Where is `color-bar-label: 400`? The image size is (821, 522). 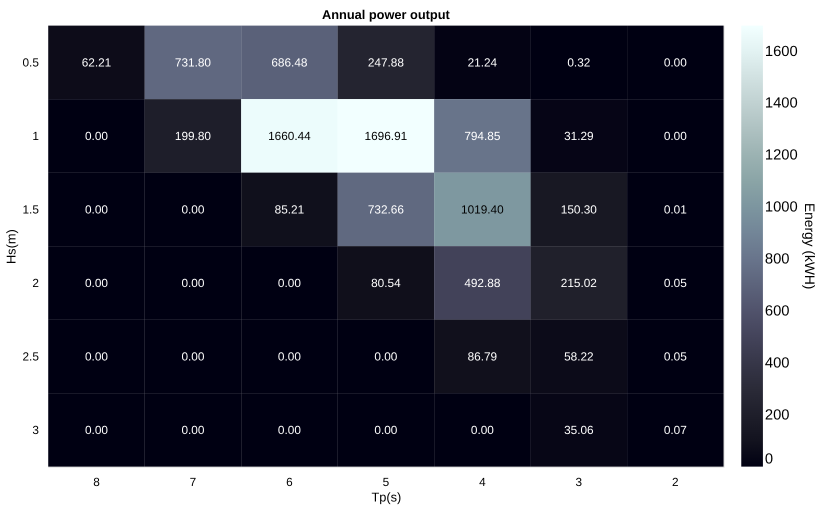
color-bar-label: 400 is located at coordinates (777, 364).